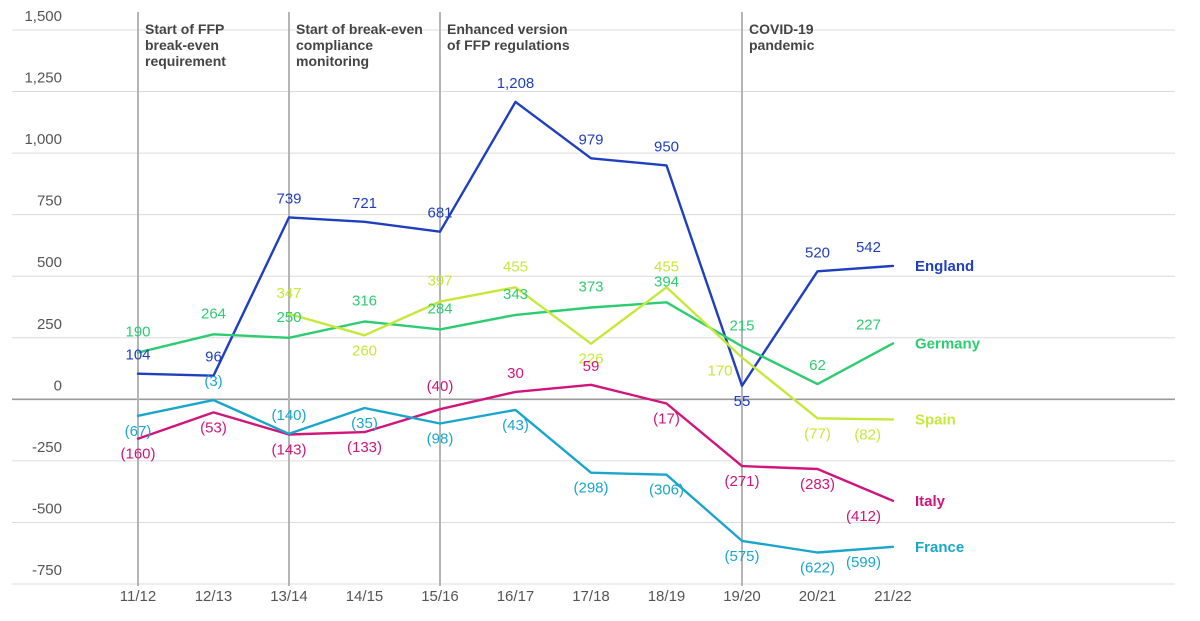 Image resolution: width=1200 pixels, height=621 pixels. What do you see at coordinates (137, 355) in the screenshot?
I see `data-label-england: 104` at bounding box center [137, 355].